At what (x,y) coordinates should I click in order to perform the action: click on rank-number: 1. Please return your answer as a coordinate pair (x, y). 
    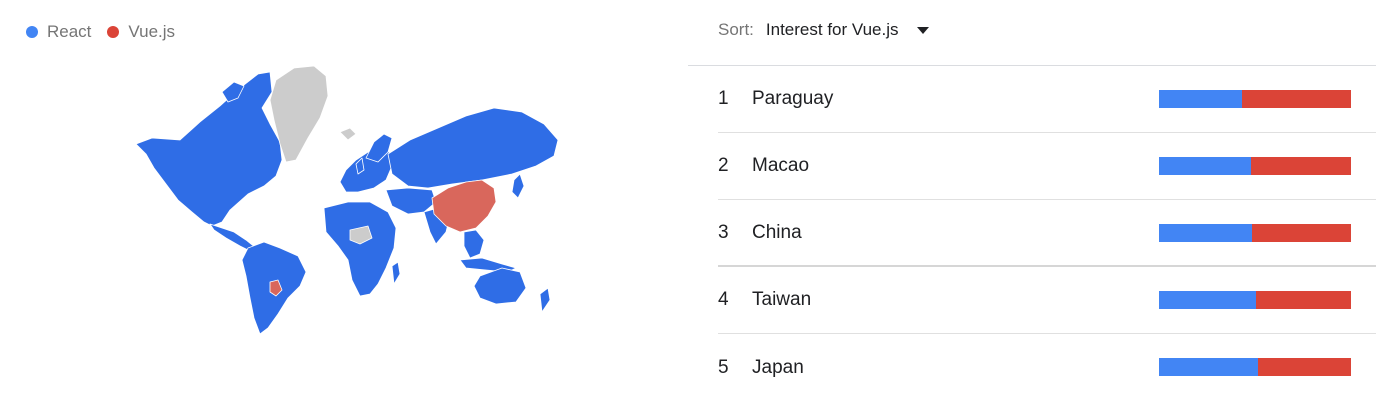
    Looking at the image, I should click on (723, 98).